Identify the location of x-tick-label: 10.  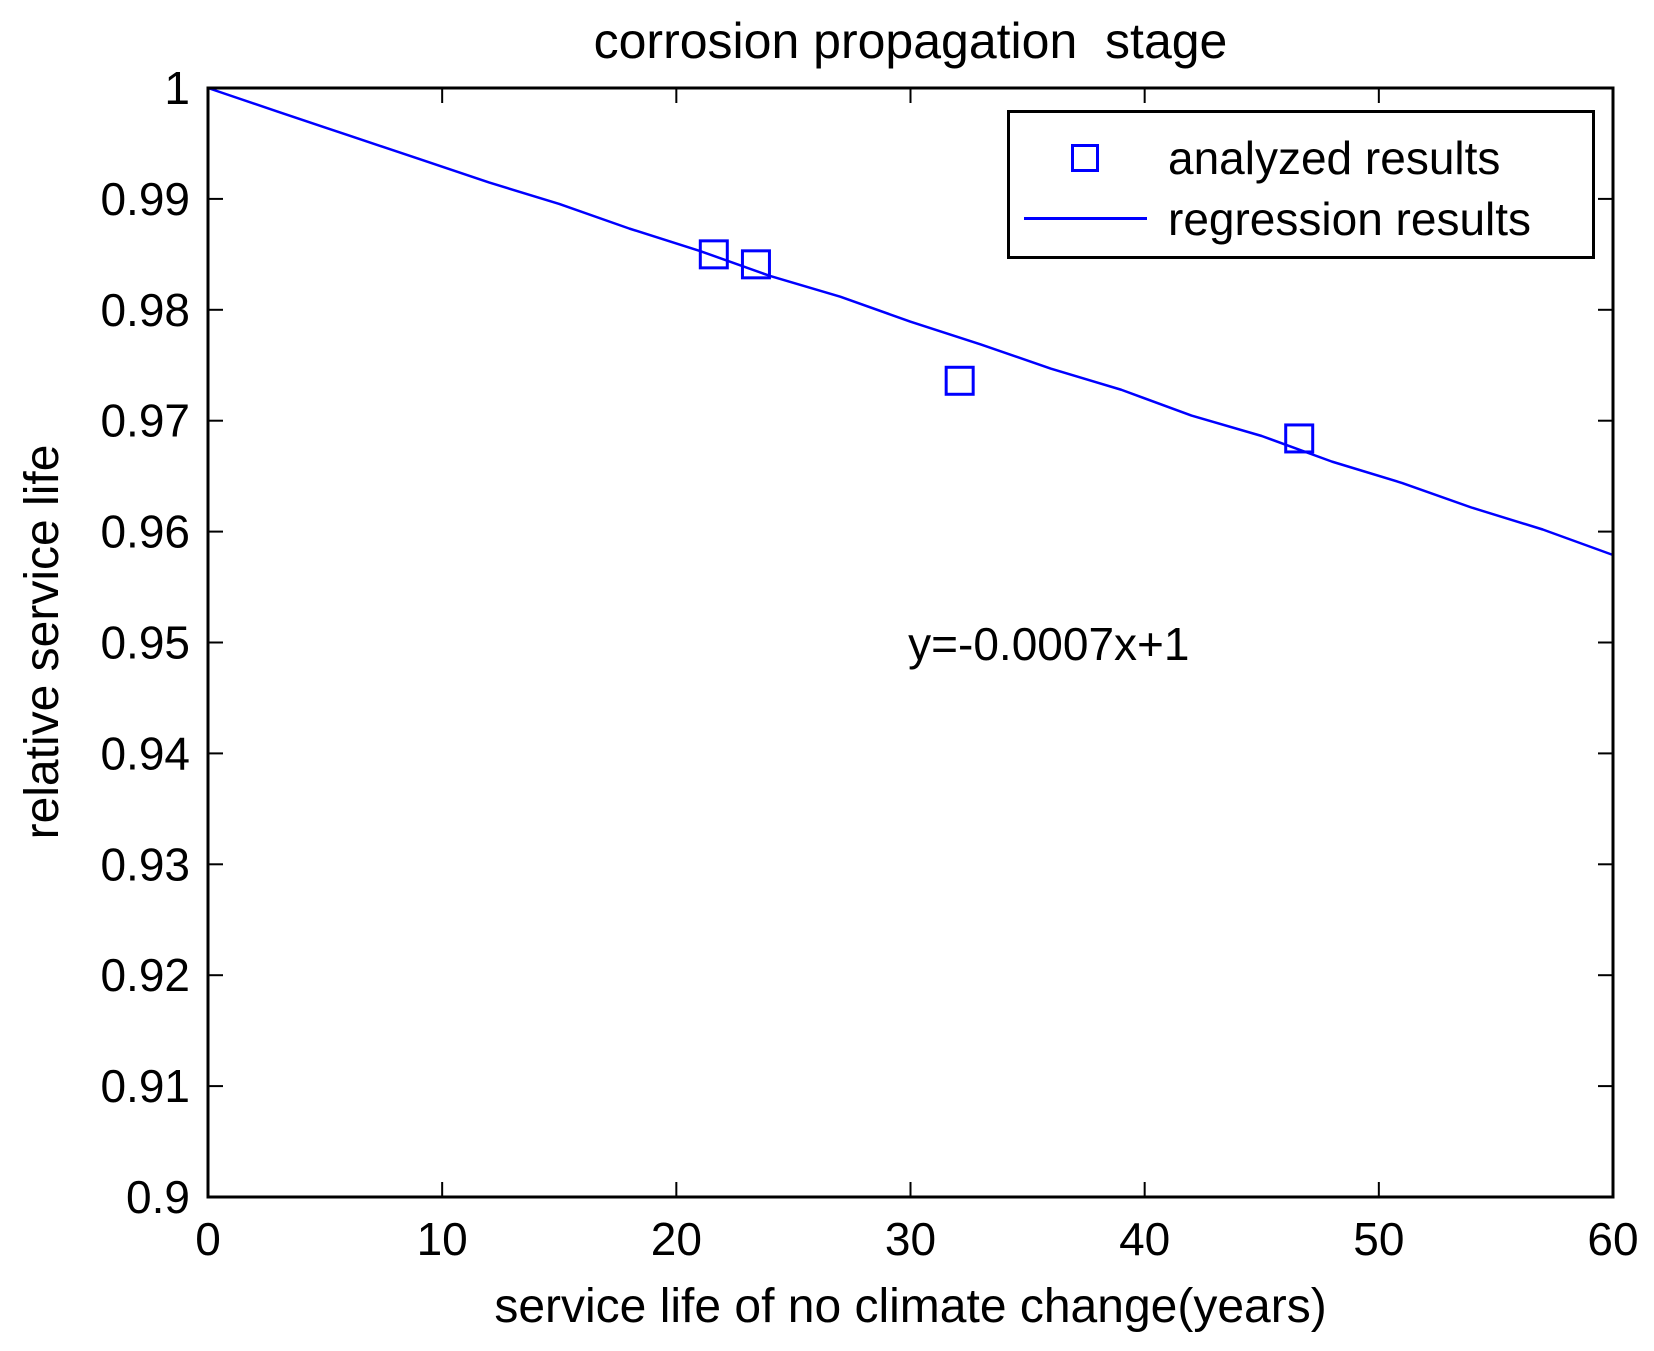
(442, 1239).